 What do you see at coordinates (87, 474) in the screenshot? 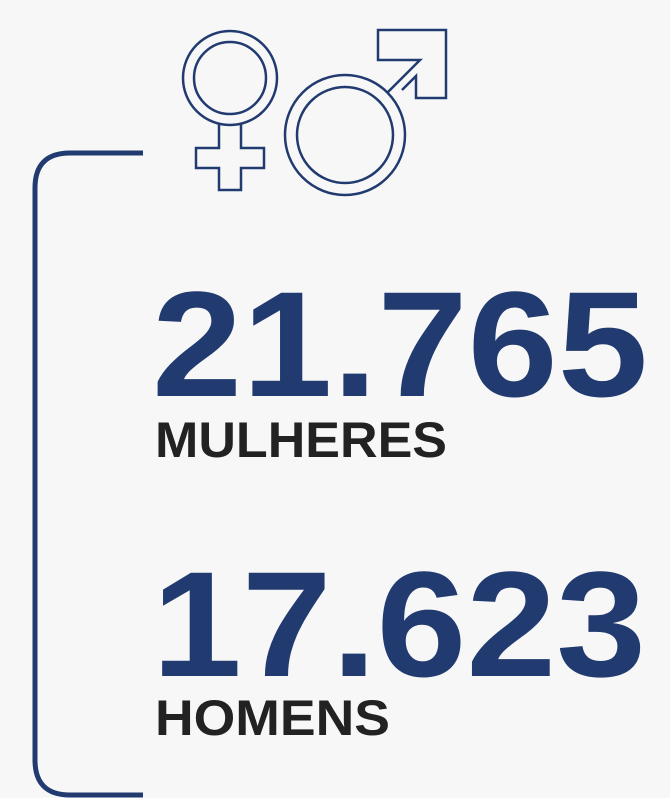
I see `bracket` at bounding box center [87, 474].